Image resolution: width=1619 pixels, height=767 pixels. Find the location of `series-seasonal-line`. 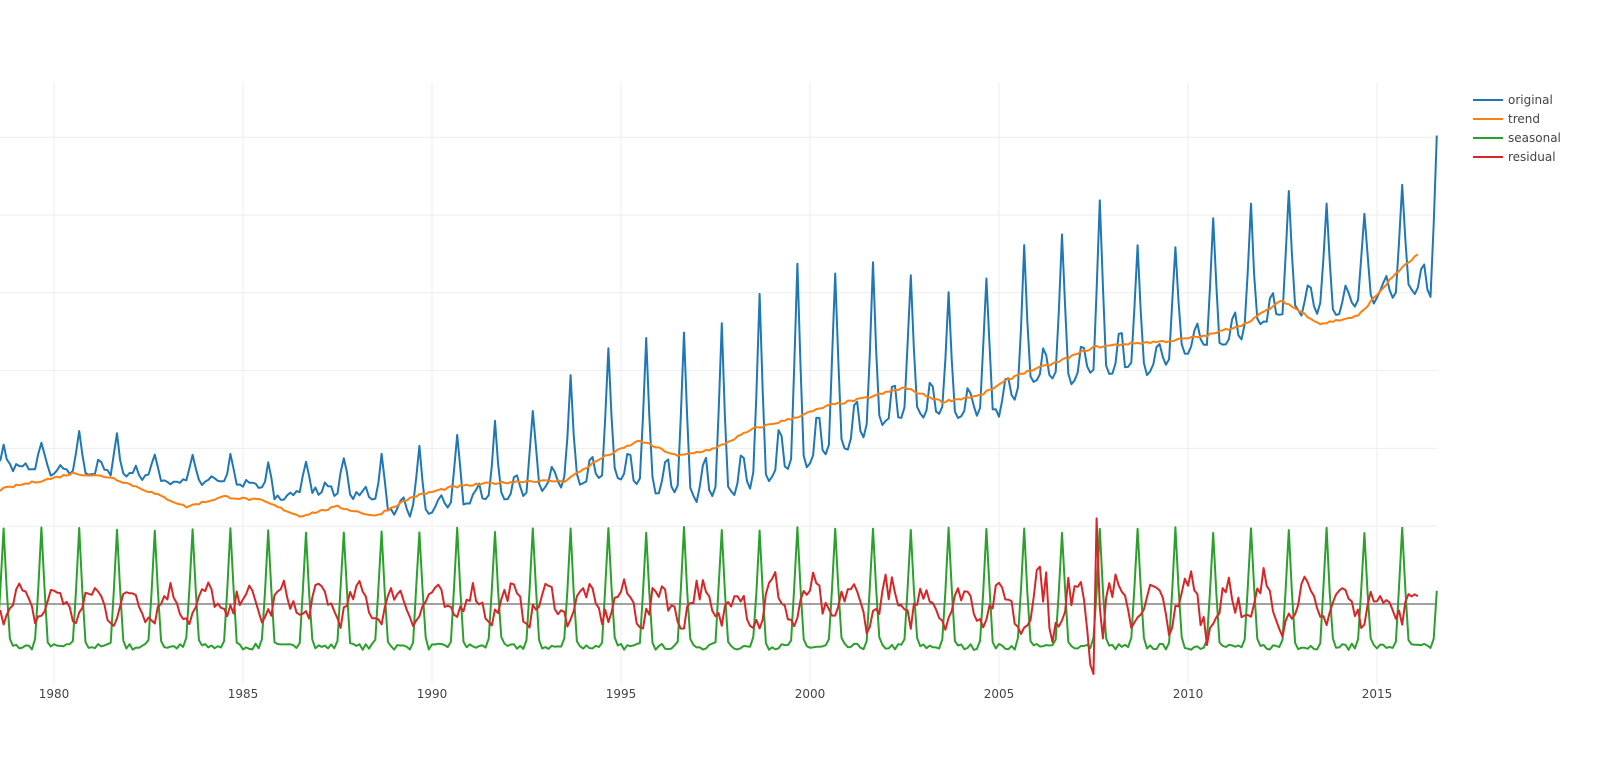

series-seasonal-line is located at coordinates (719, 588).